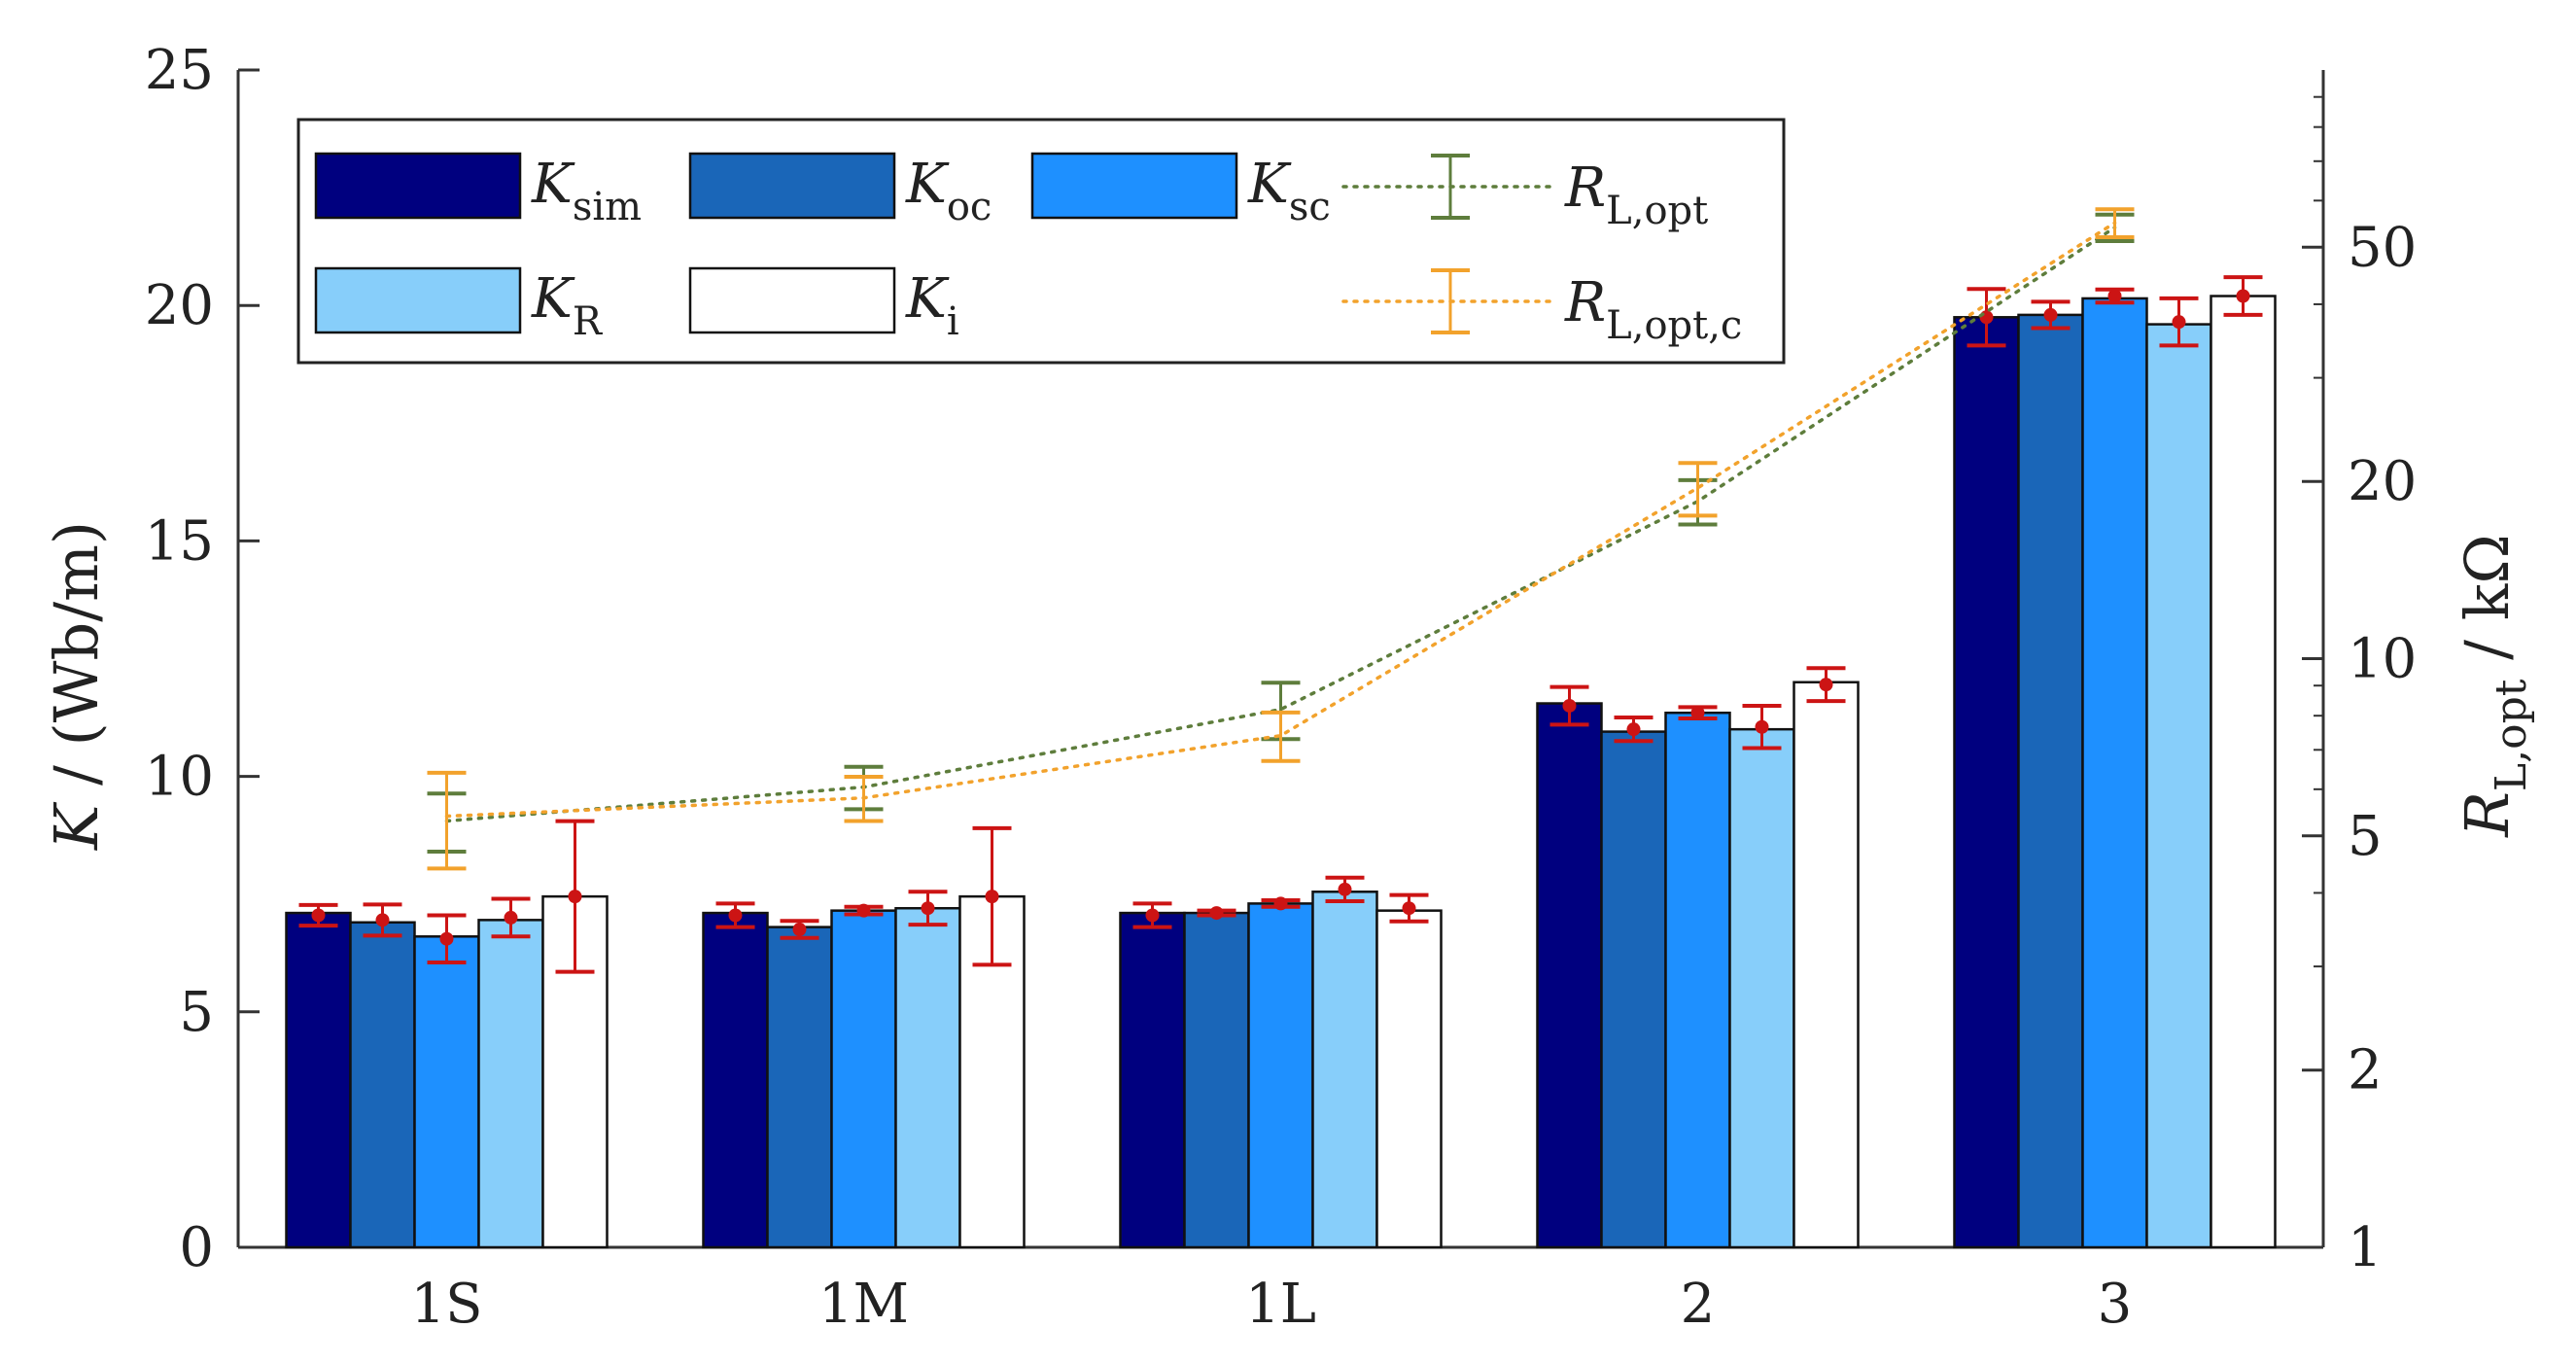 This screenshot has height=1363, width=2576. Describe the element at coordinates (318, 1080) in the screenshot. I see `bar-K_sim-1S` at that location.